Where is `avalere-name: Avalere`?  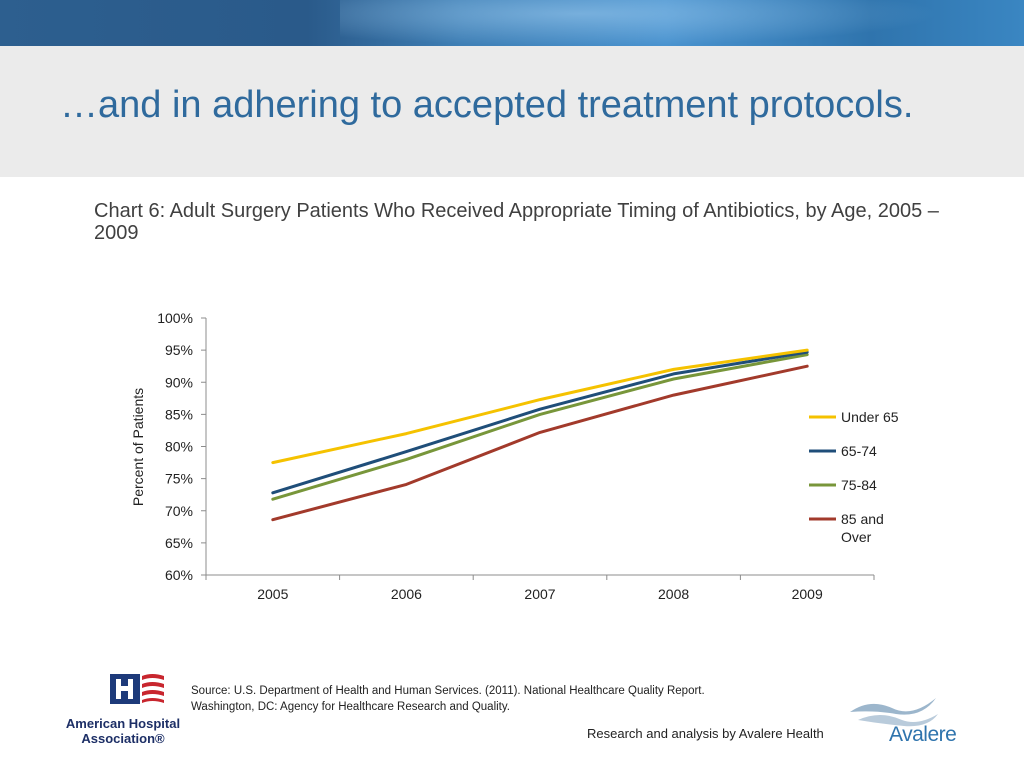 avalere-name: Avalere is located at coordinates (923, 734).